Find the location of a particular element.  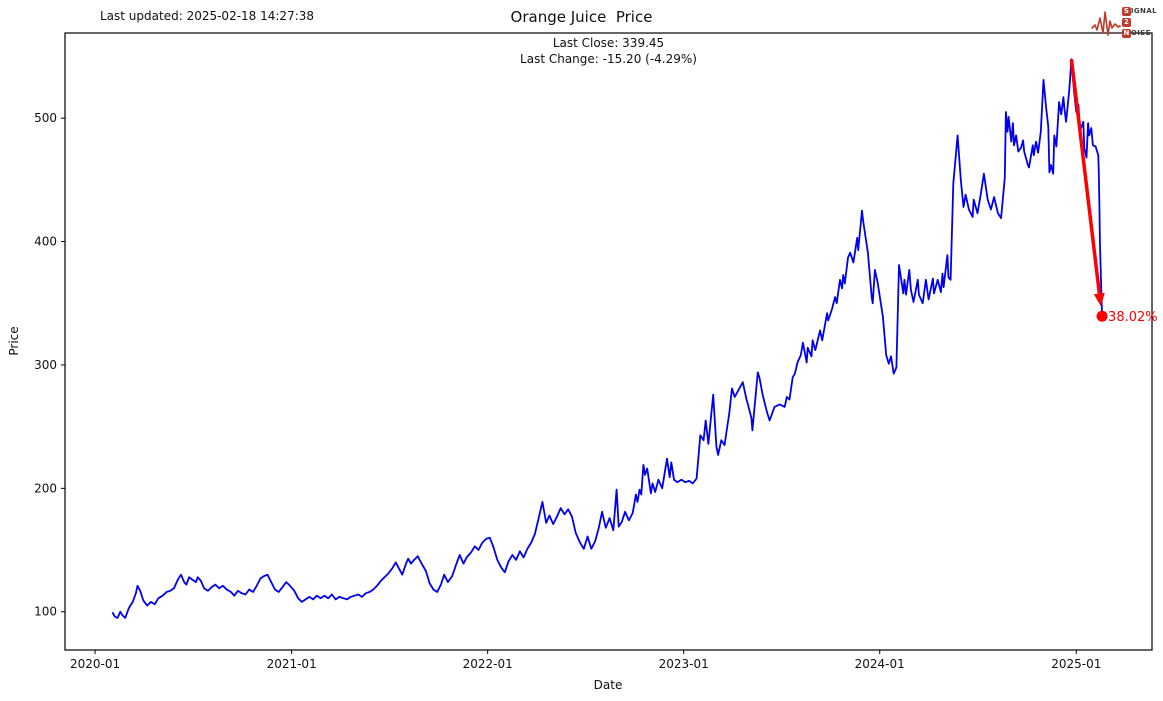

y-tick-label: 400 is located at coordinates (45, 242).